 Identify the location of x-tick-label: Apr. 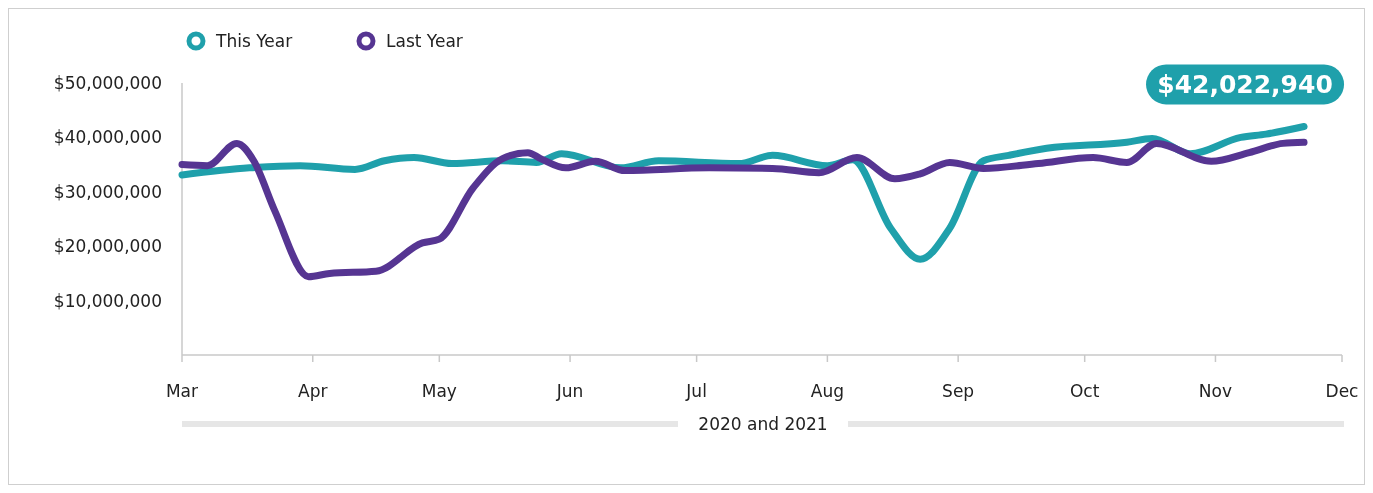
(313, 391).